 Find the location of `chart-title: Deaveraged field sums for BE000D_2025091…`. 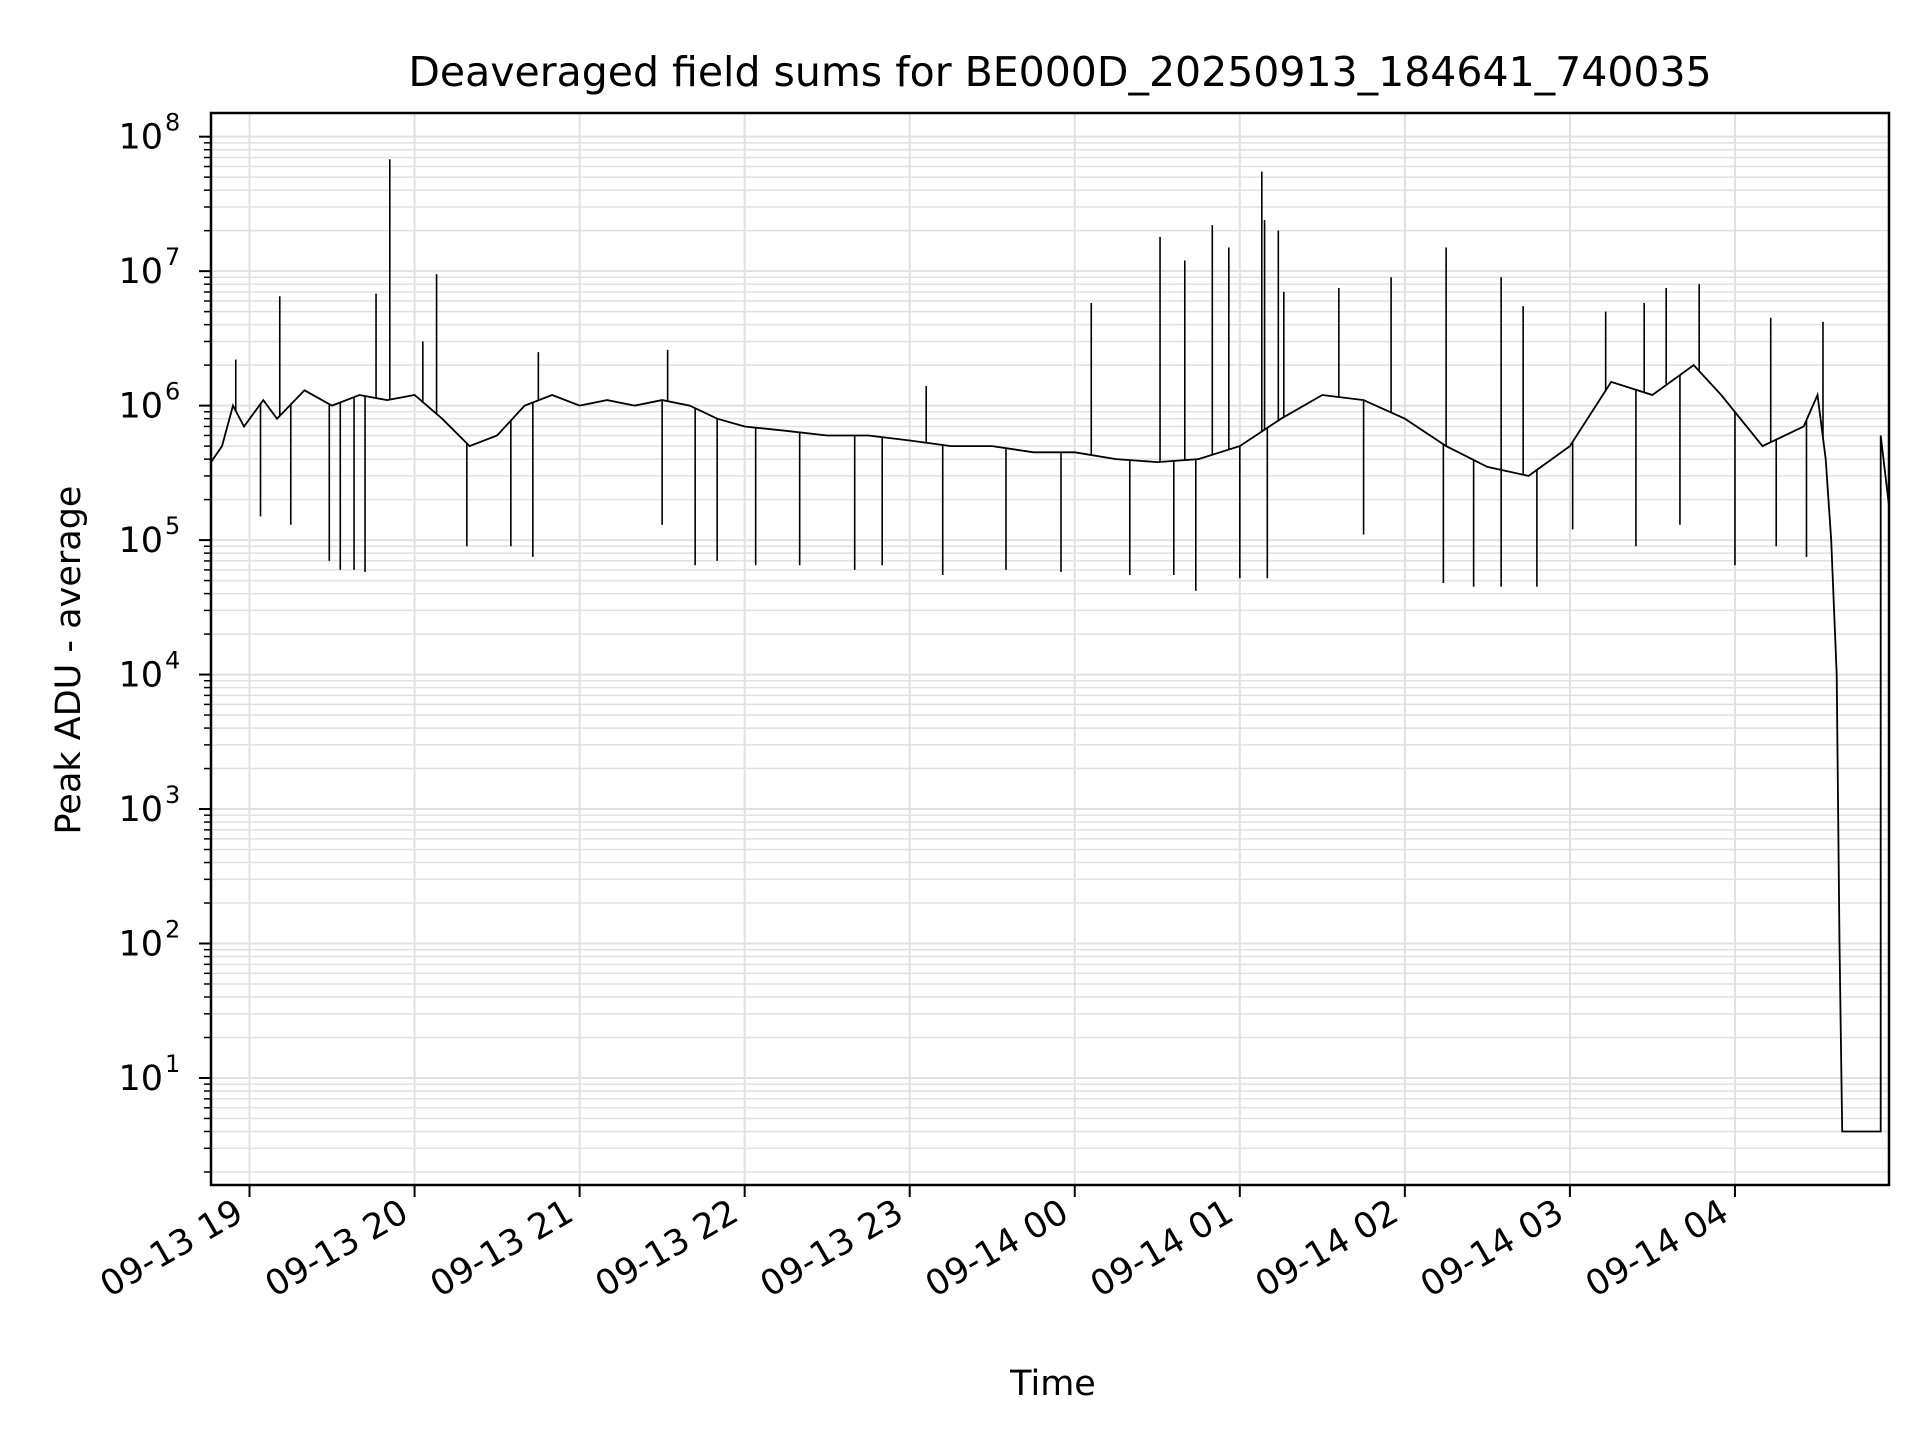

chart-title: Deaveraged field sums for BE000D_2025091… is located at coordinates (1059, 72).